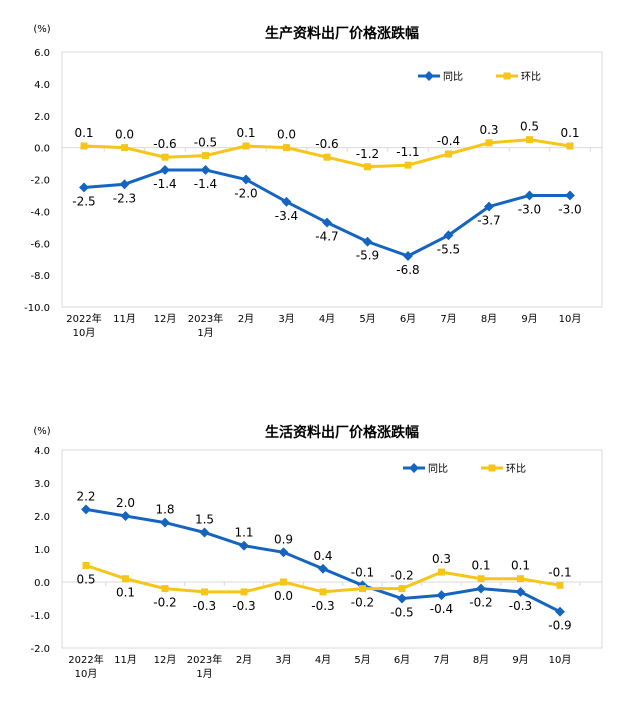 The width and height of the screenshot is (618, 708). I want to click on data-label: 2.2, so click(85, 496).